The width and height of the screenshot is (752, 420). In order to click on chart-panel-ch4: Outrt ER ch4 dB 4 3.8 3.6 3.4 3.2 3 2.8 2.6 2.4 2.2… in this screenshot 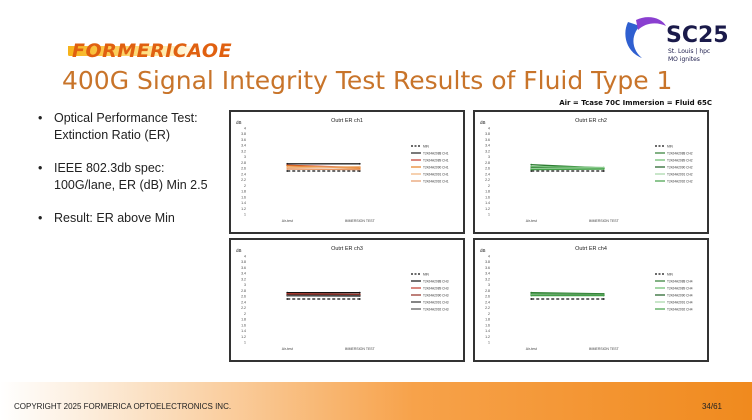, I will do `click(591, 300)`.